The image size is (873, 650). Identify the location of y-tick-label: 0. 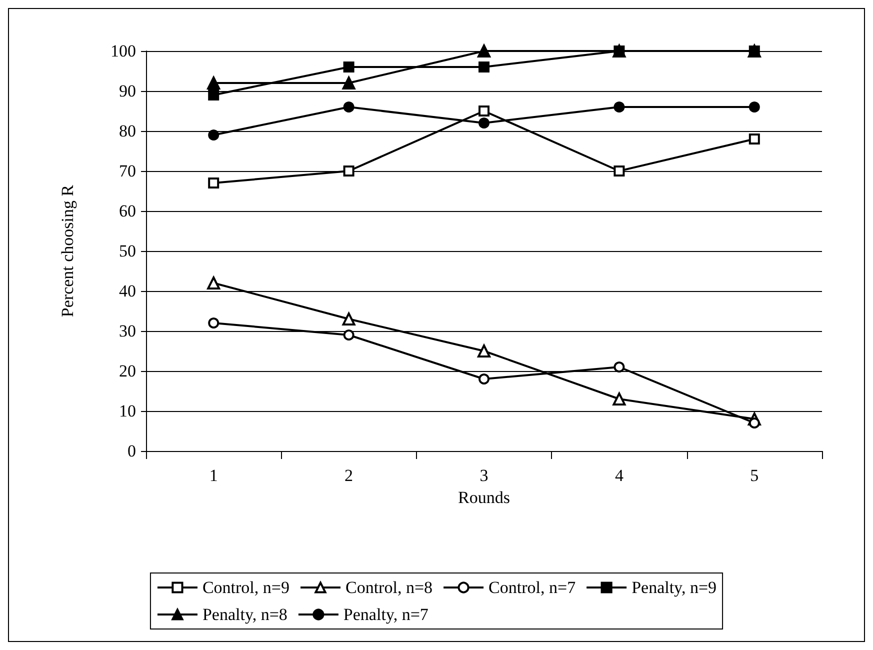
(132, 451).